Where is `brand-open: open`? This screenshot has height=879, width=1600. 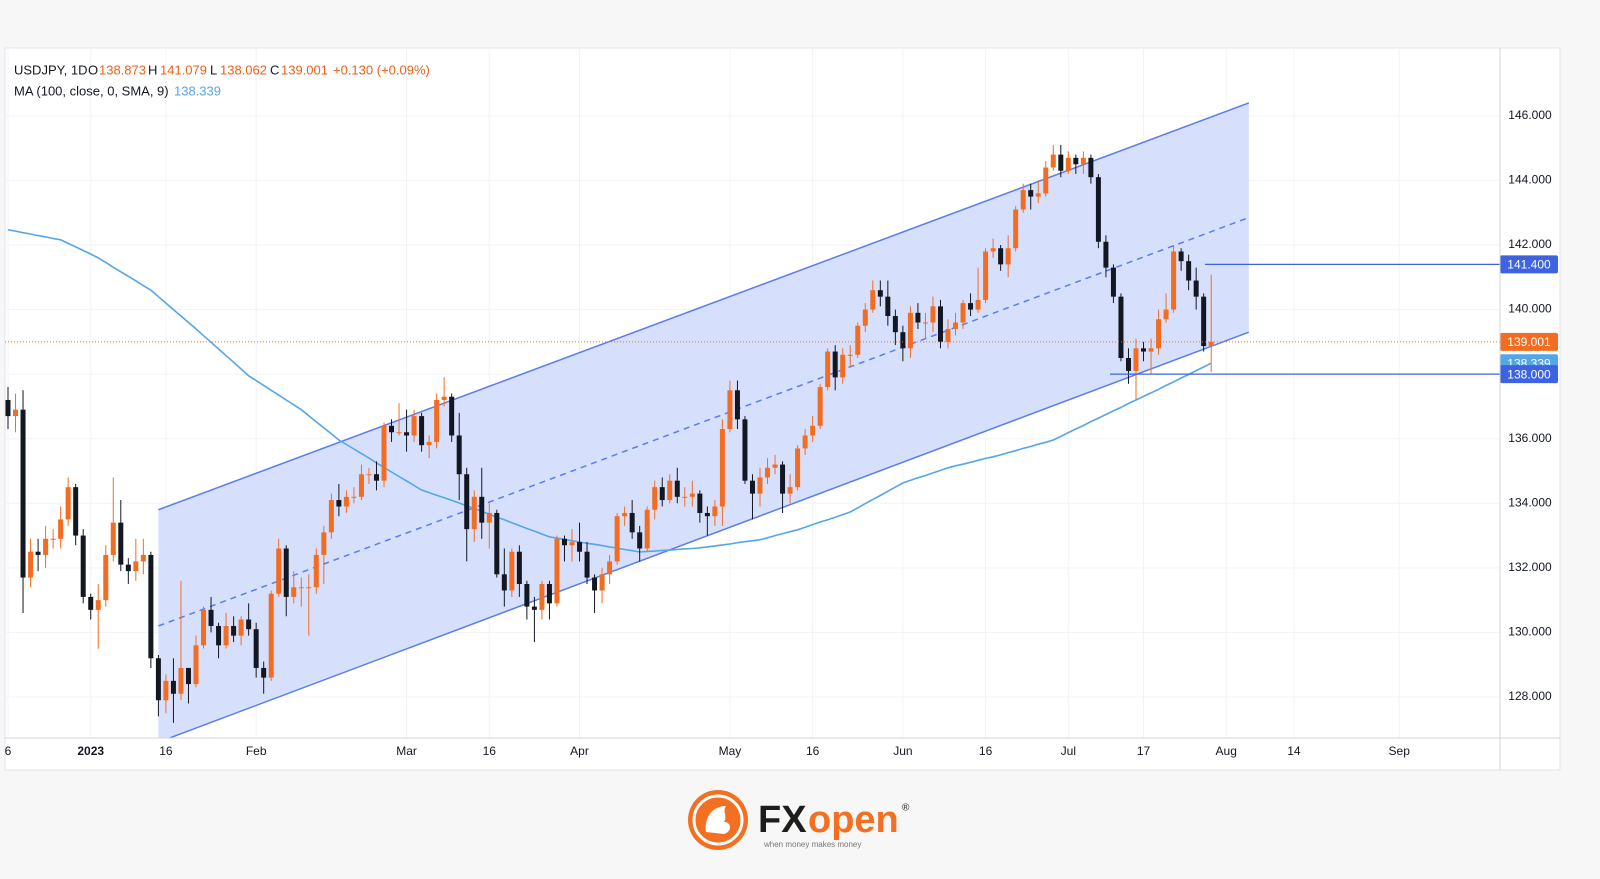
brand-open: open is located at coordinates (853, 820).